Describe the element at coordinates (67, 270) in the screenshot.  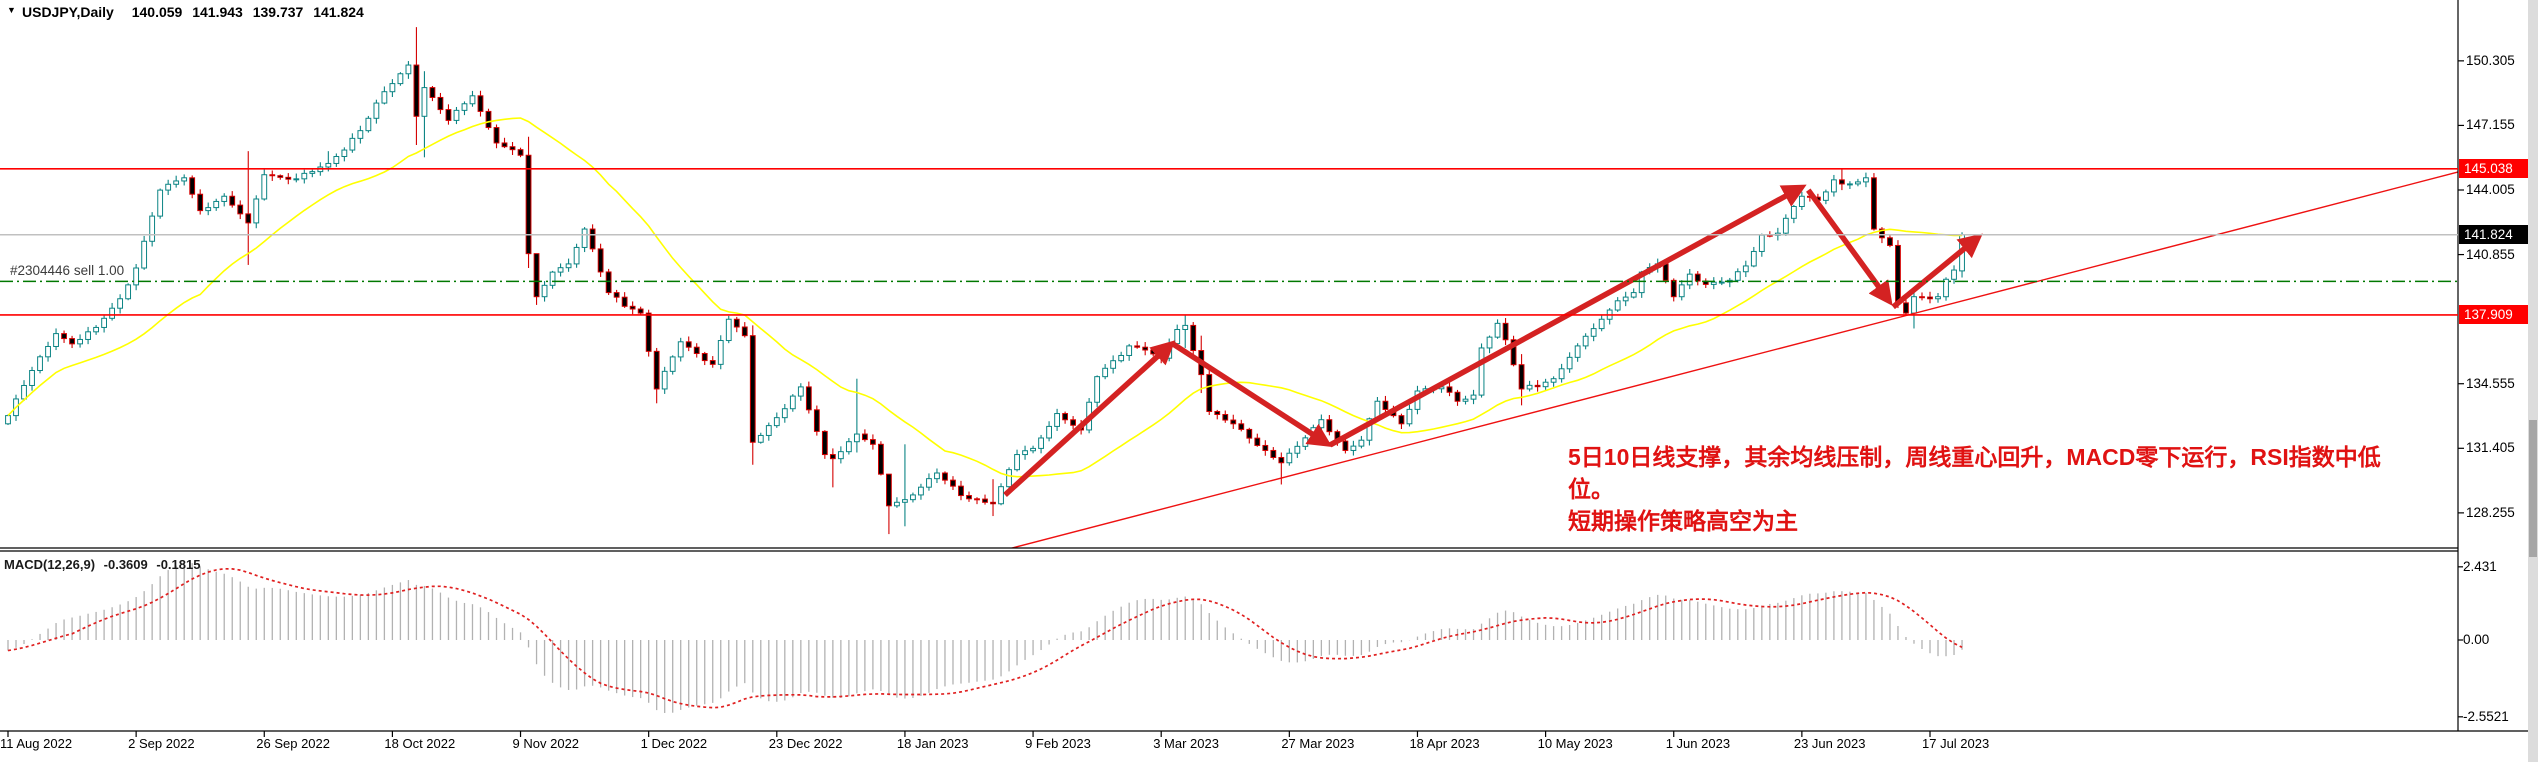
I see `order-line-label: #2304446 sell 1.00` at that location.